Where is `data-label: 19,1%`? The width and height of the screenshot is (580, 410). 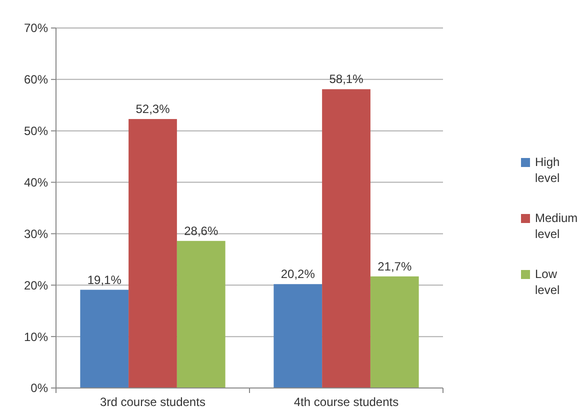 data-label: 19,1% is located at coordinates (104, 279).